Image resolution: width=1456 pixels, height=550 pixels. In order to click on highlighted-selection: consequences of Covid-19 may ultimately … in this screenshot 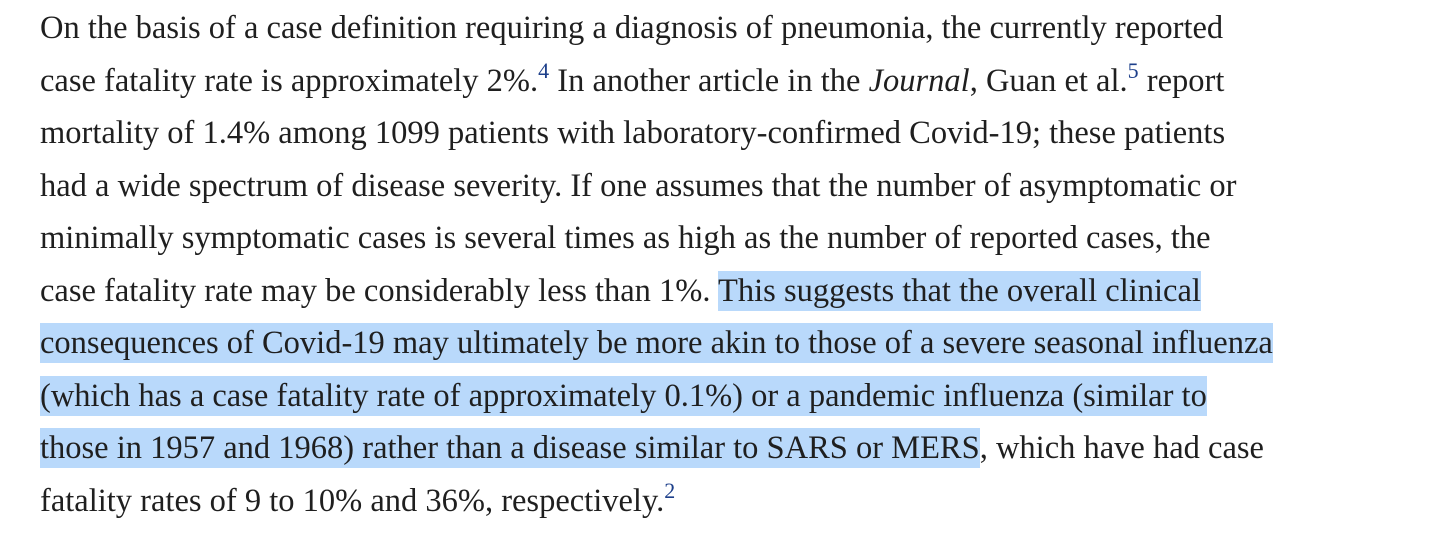, I will do `click(656, 343)`.